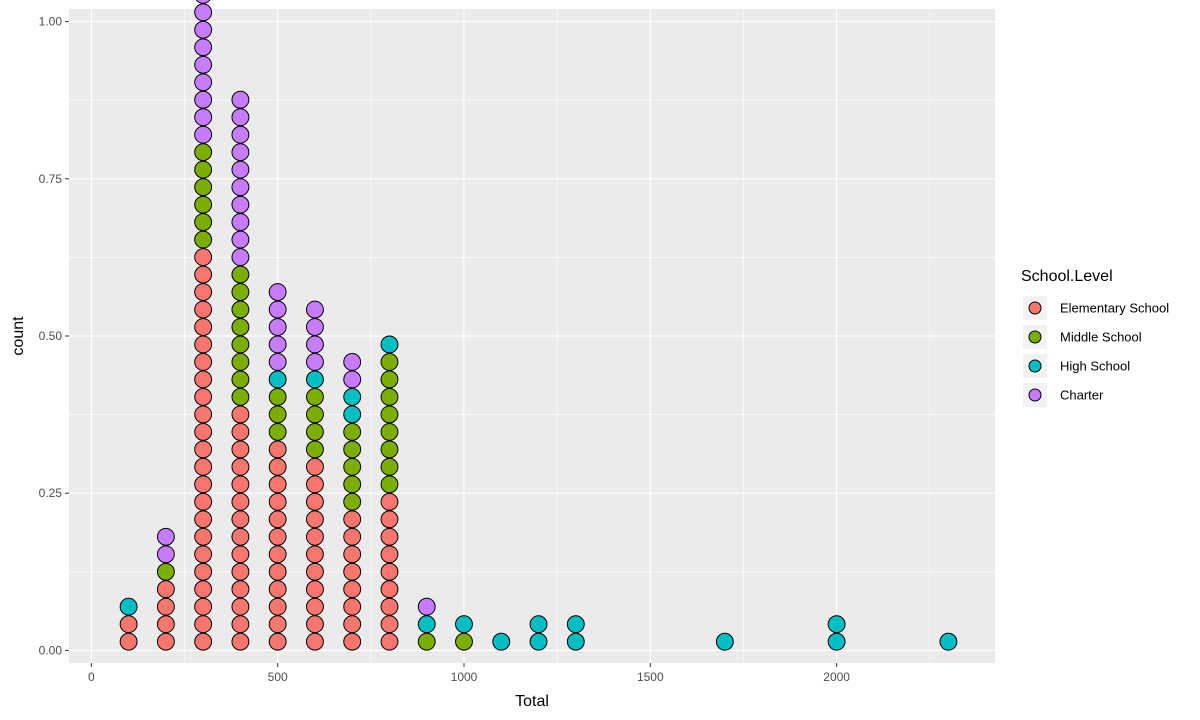 The width and height of the screenshot is (1200, 720). I want to click on x-tick-label: 0, so click(91, 677).